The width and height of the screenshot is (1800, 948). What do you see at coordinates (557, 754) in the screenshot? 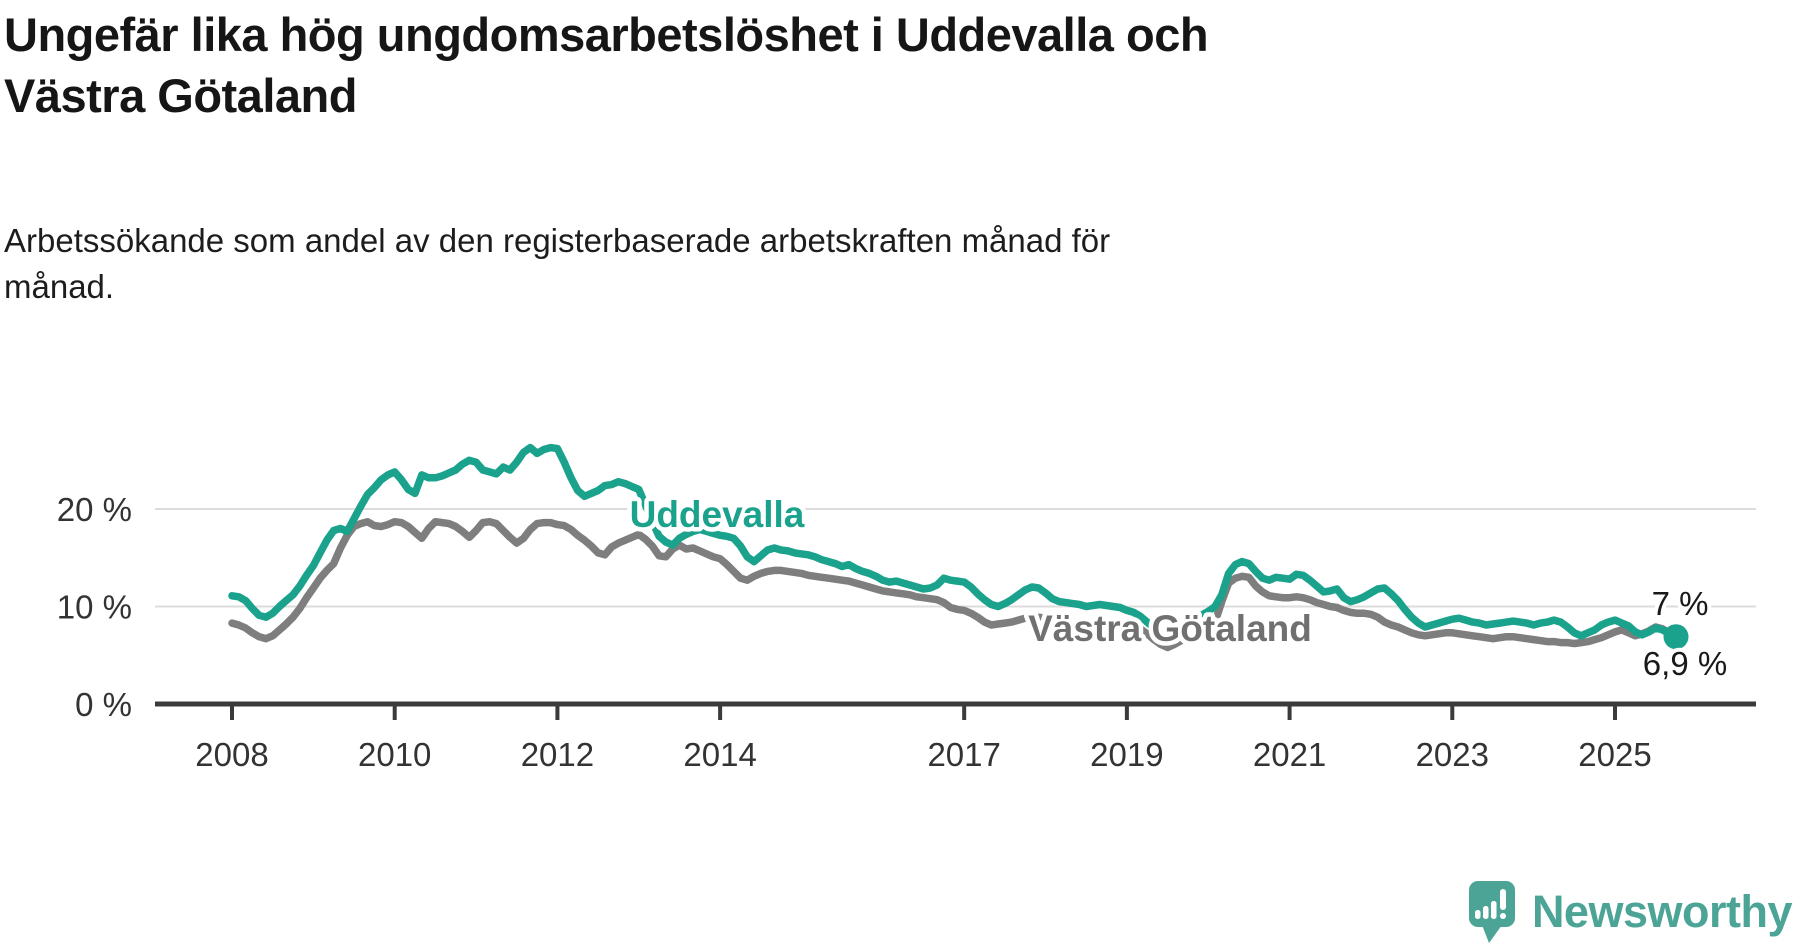
I see `x-axis-label-2012: 2012` at bounding box center [557, 754].